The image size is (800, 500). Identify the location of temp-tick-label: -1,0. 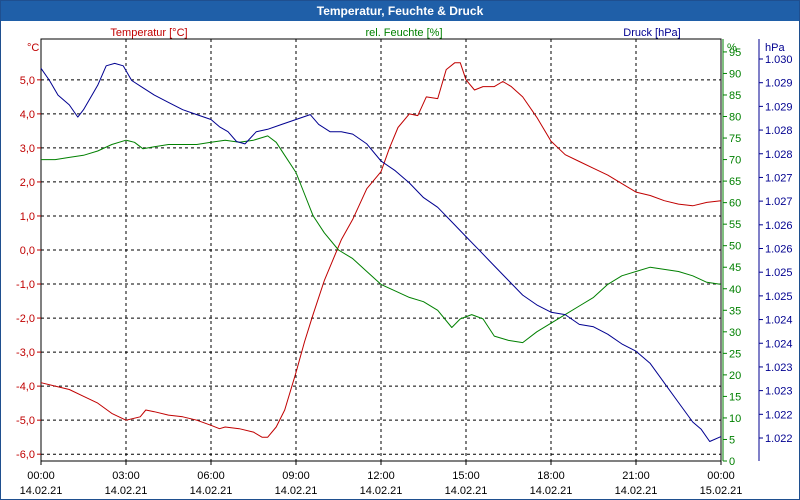
(25, 285).